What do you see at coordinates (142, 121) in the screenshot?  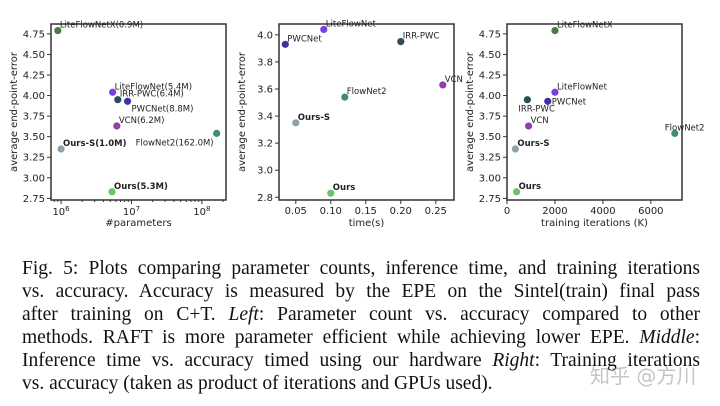 I see `data-label: VCN(6.2M)` at bounding box center [142, 121].